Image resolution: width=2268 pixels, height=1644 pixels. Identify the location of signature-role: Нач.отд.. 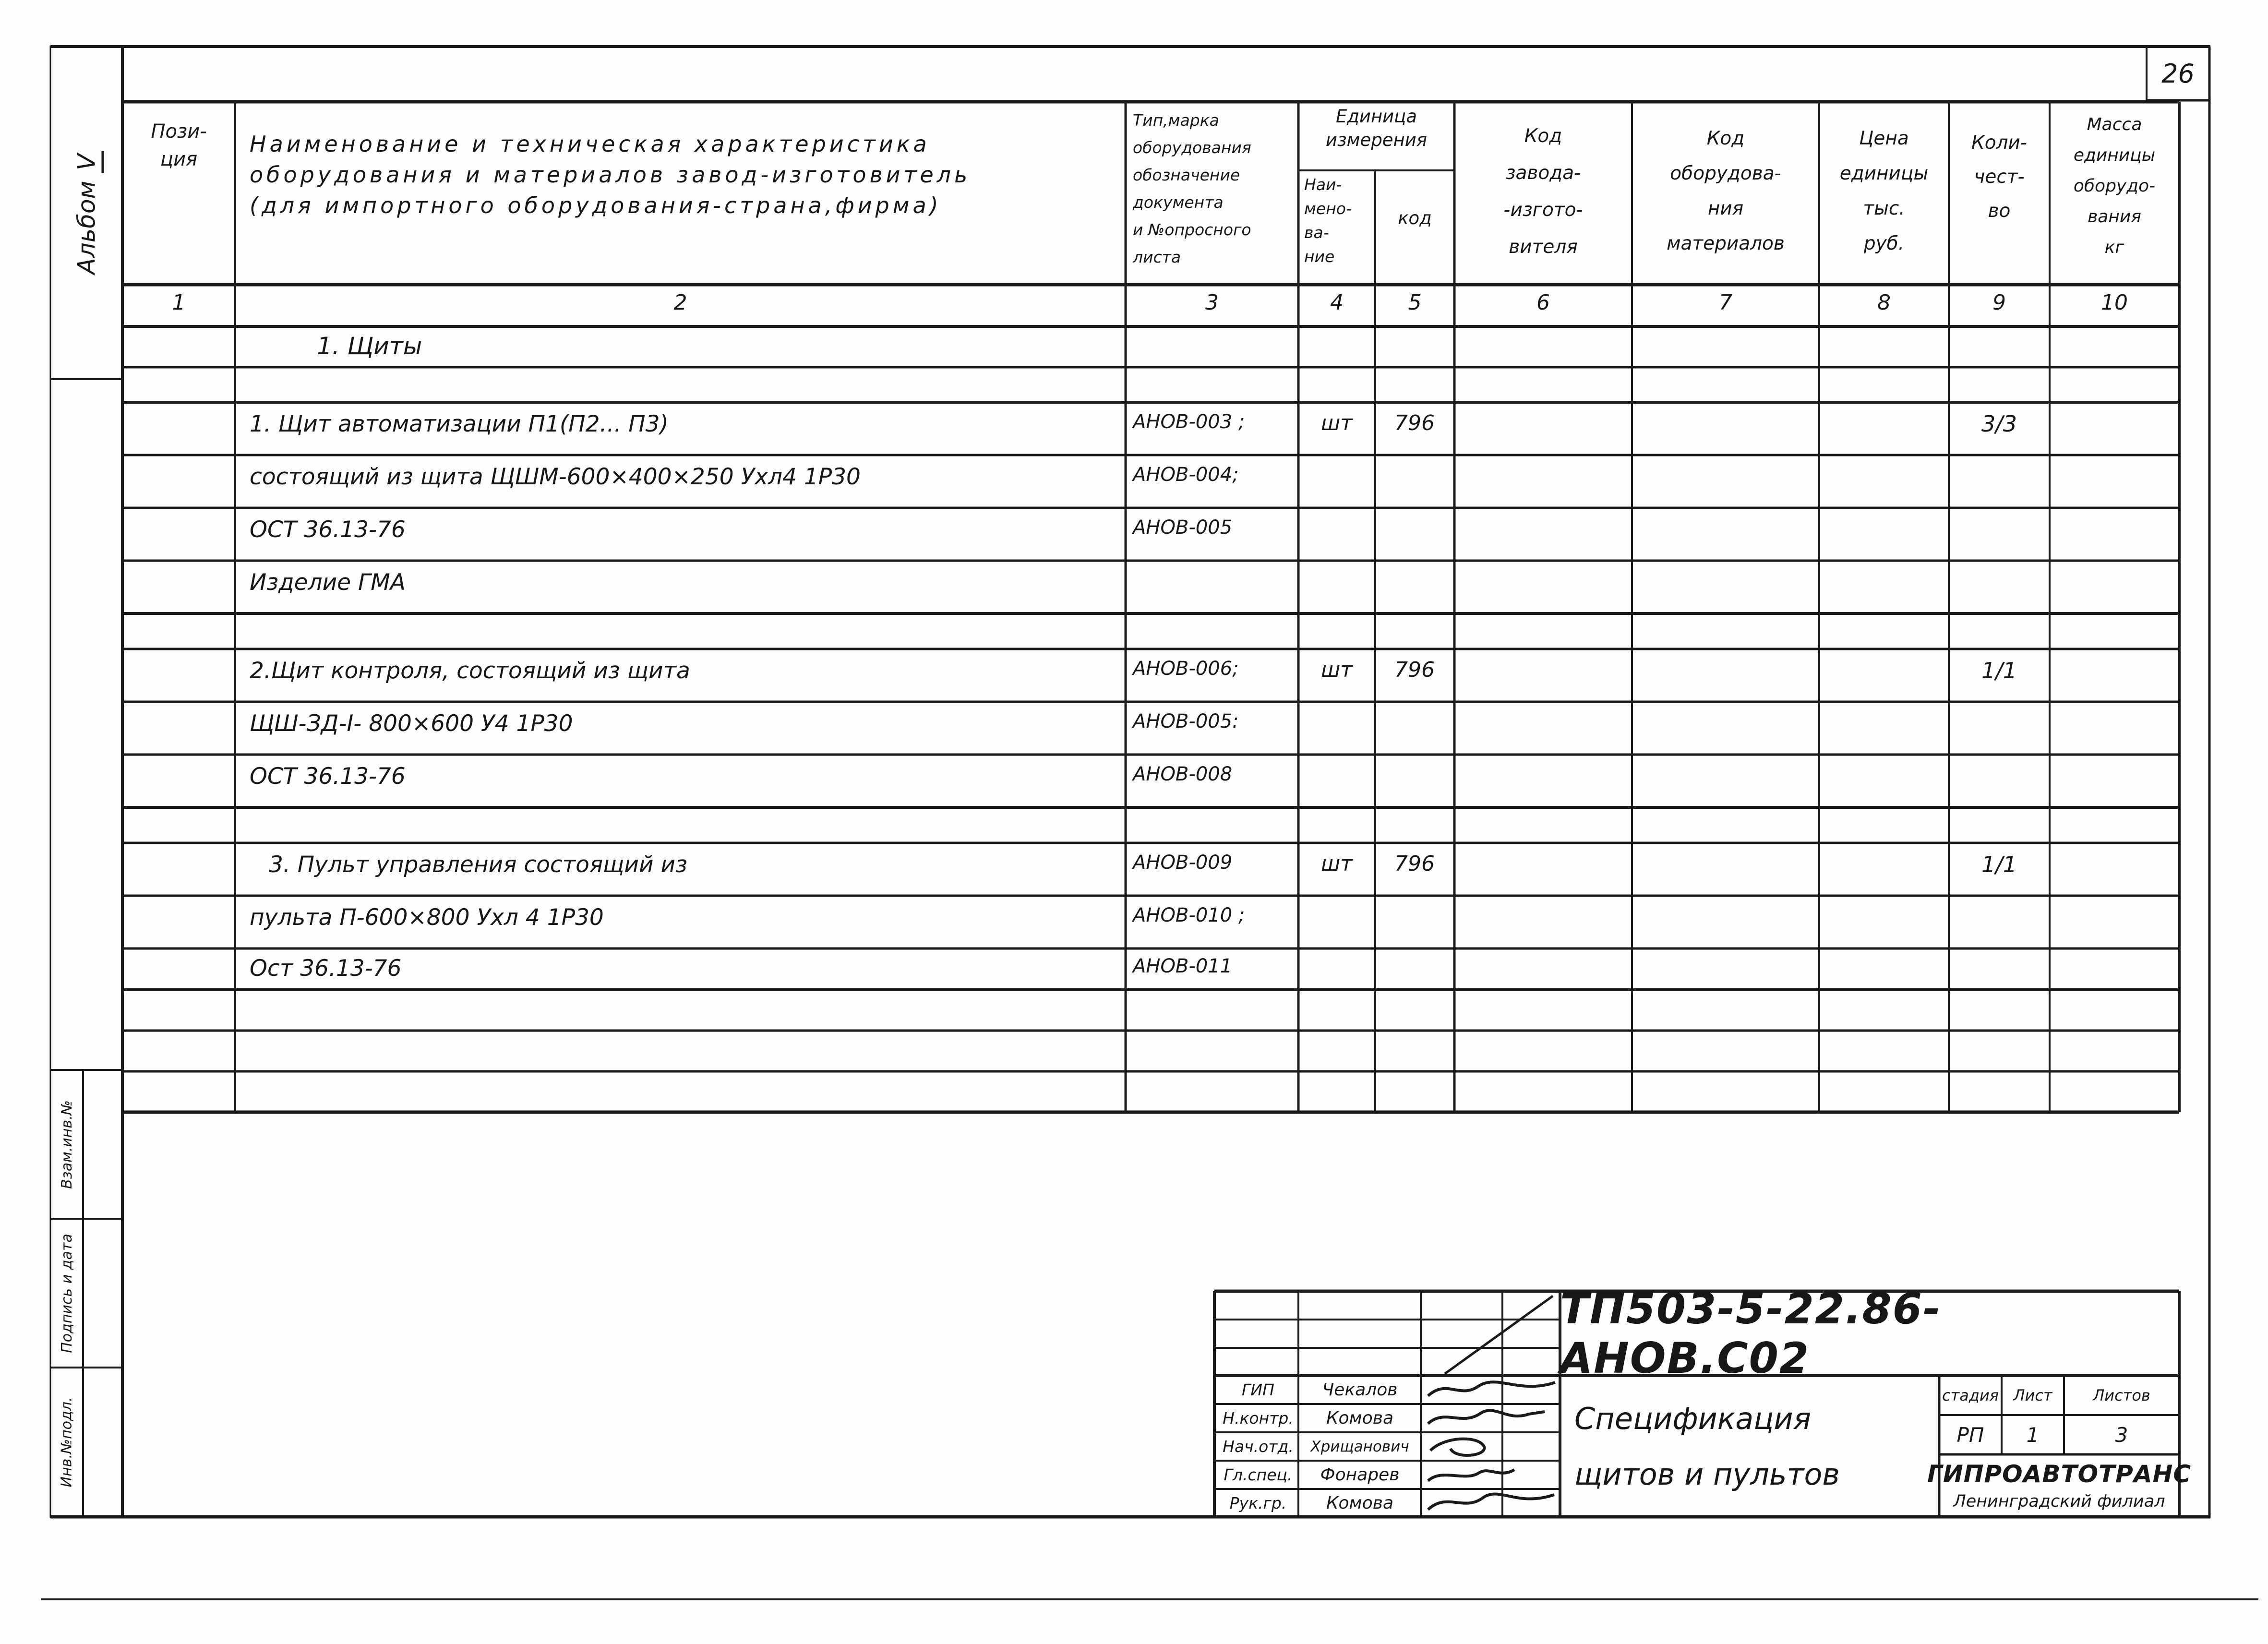
(1258, 1446).